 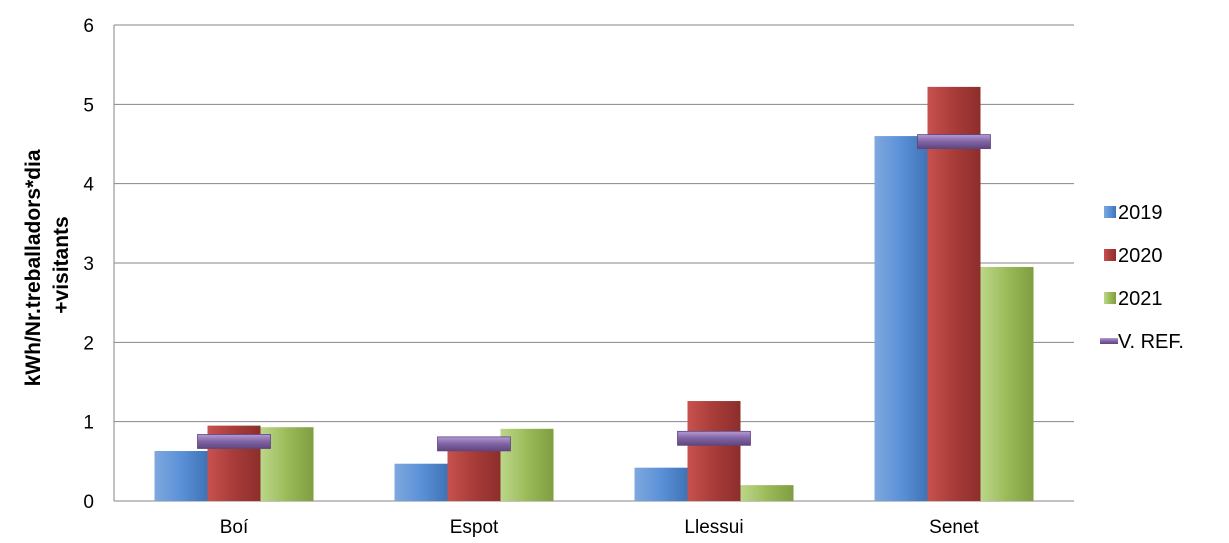 I want to click on bar-2021-Llessui, so click(x=767, y=493).